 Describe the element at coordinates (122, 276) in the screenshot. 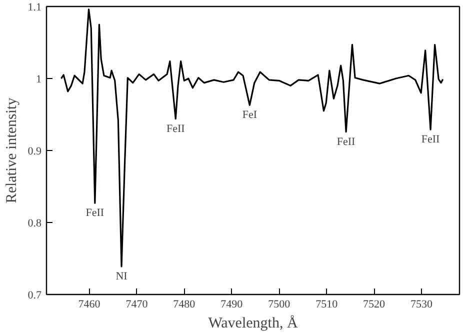

I see `annotation: NI` at that location.